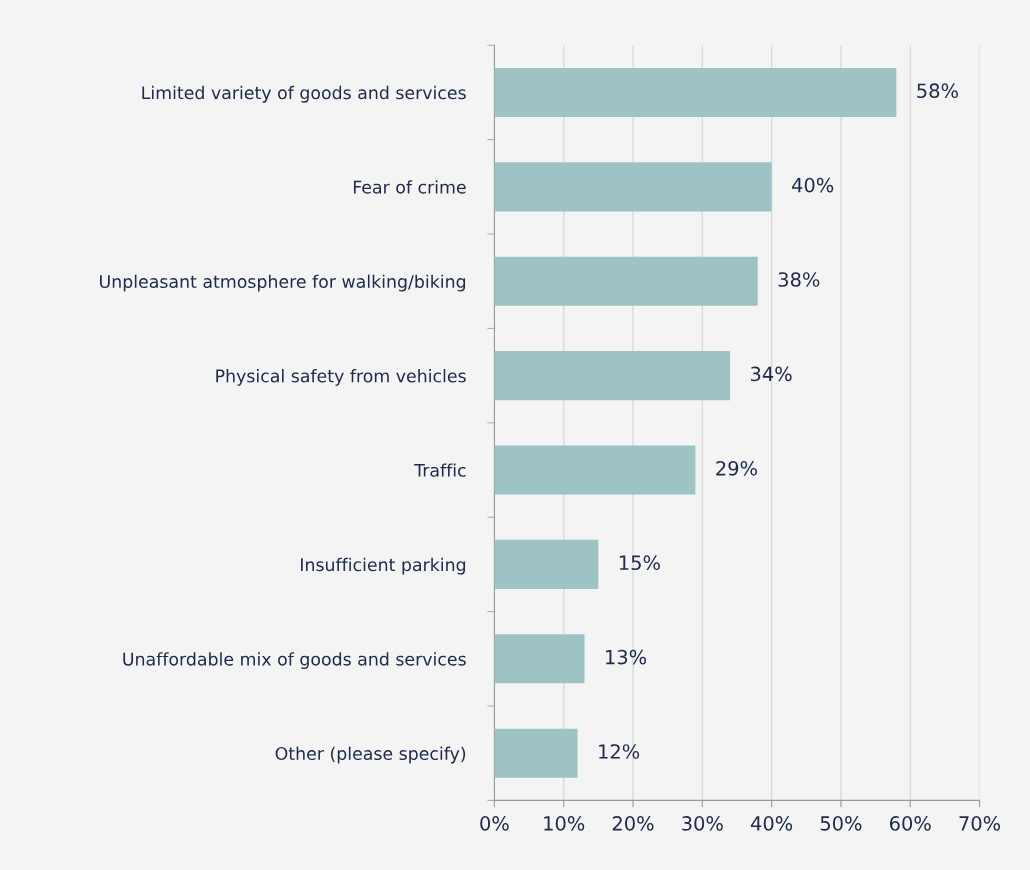  I want to click on x-tick-label: 30%, so click(702, 823).